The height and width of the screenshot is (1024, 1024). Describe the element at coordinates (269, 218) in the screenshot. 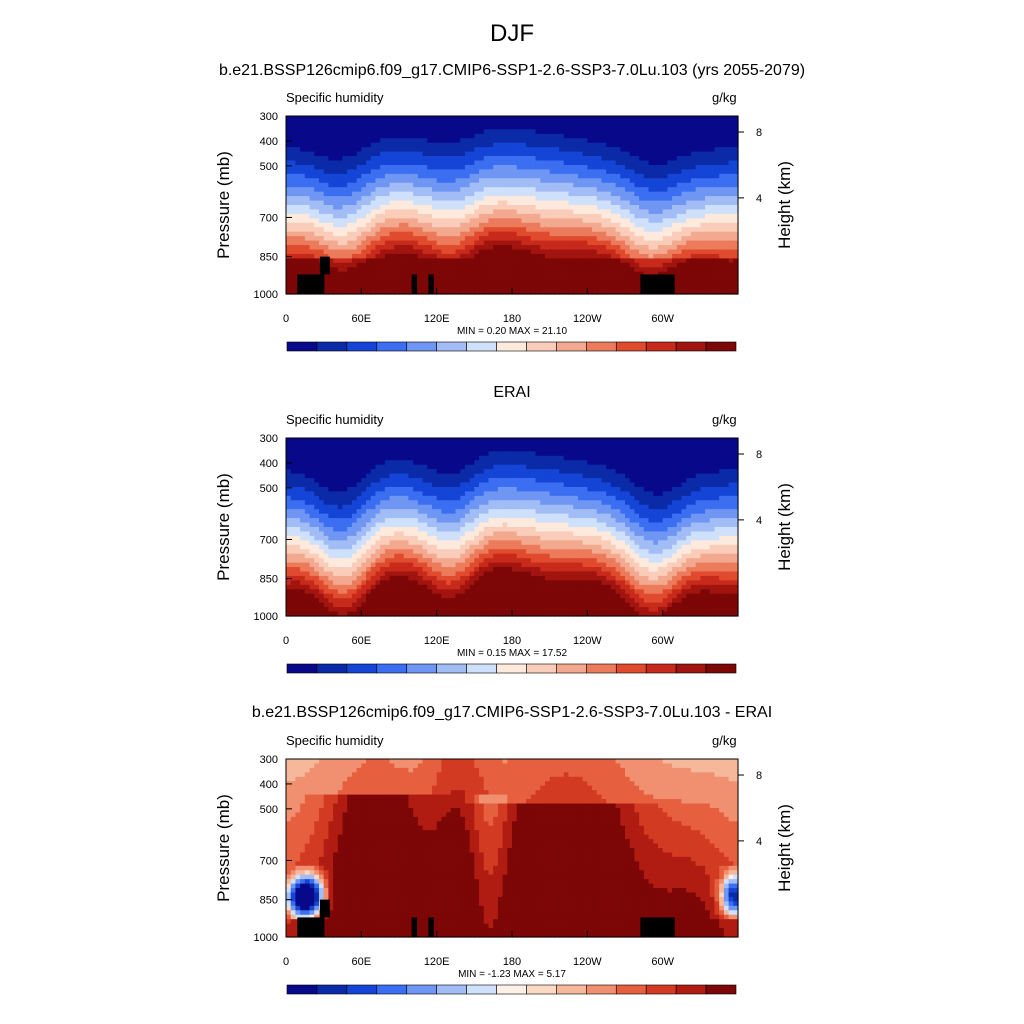

I see `y-tick-label: 700` at that location.